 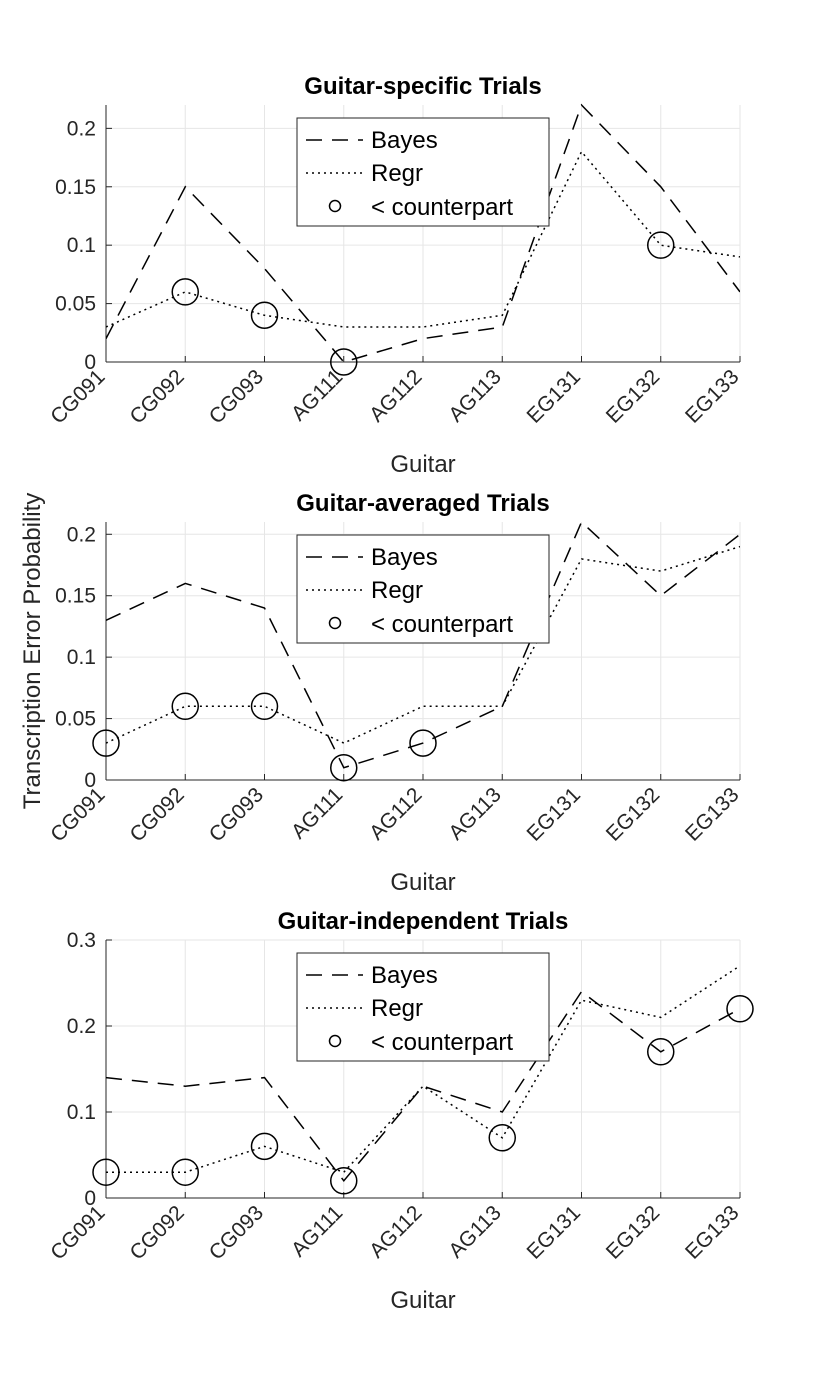 What do you see at coordinates (422, 503) in the screenshot?
I see `chart-title: Guitar-averaged Trials` at bounding box center [422, 503].